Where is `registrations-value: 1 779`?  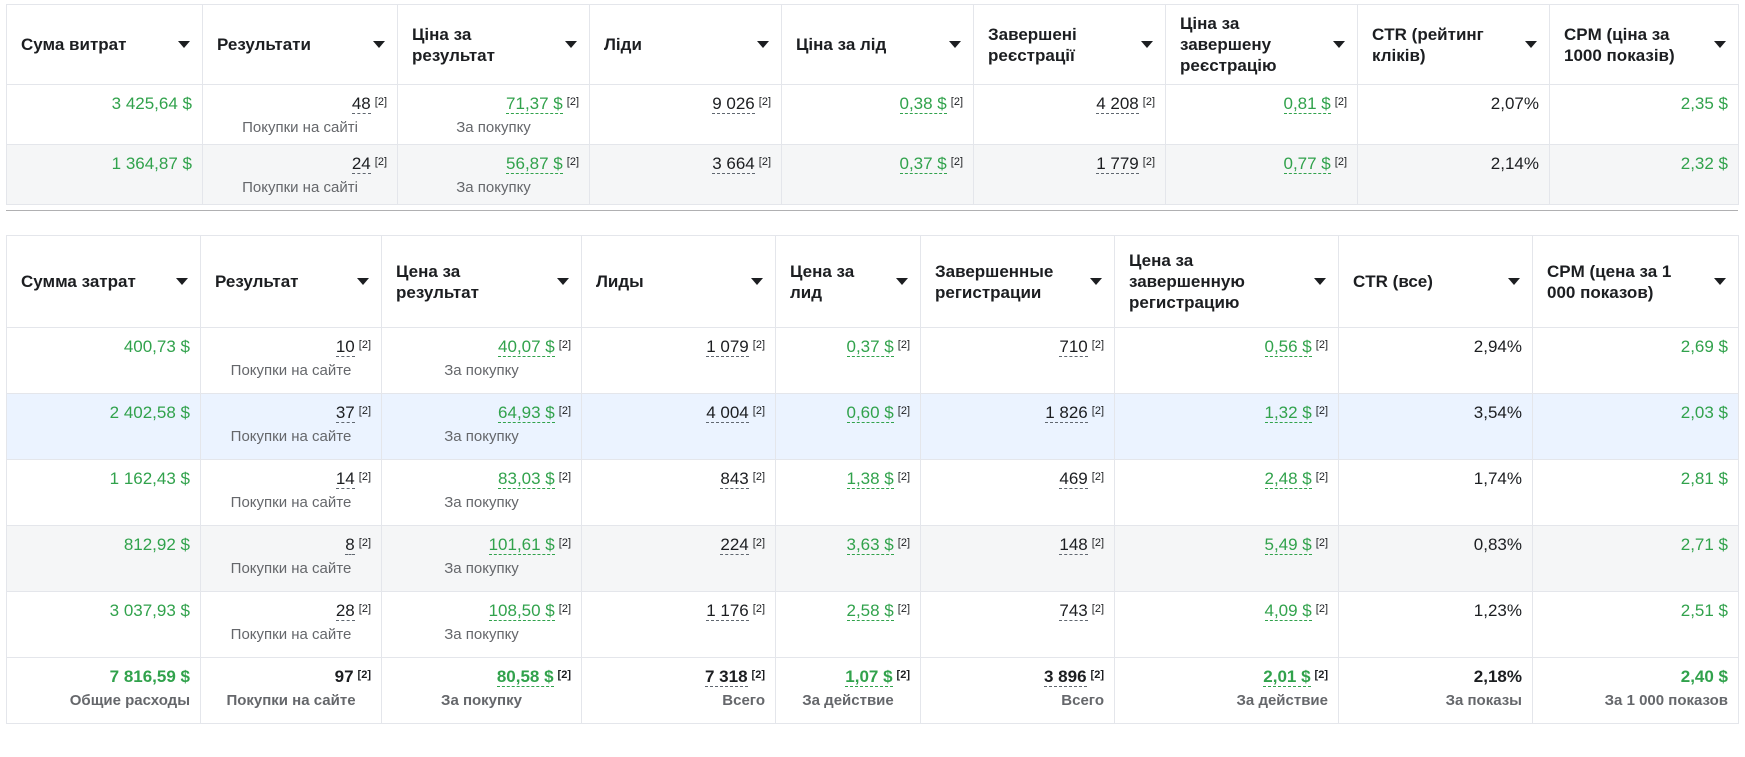
registrations-value: 1 779 is located at coordinates (1117, 164).